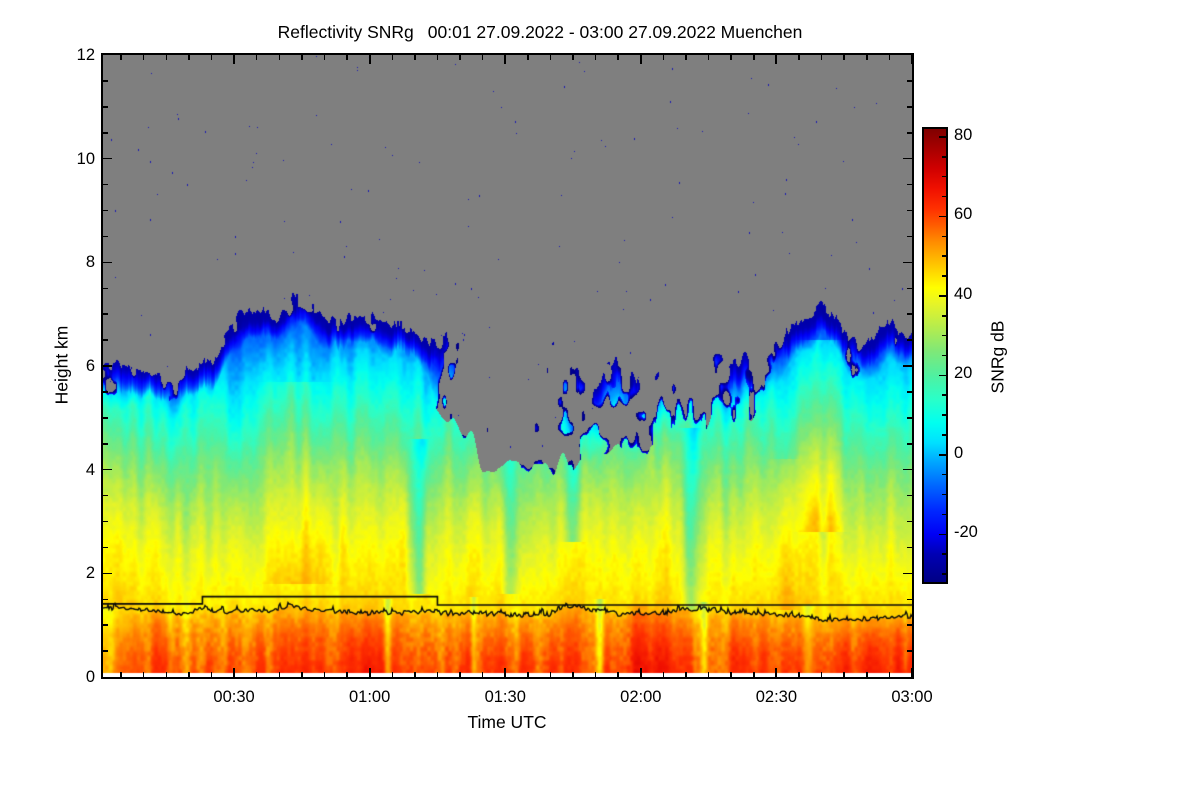  I want to click on x-tick-label: 01:30, so click(505, 697).